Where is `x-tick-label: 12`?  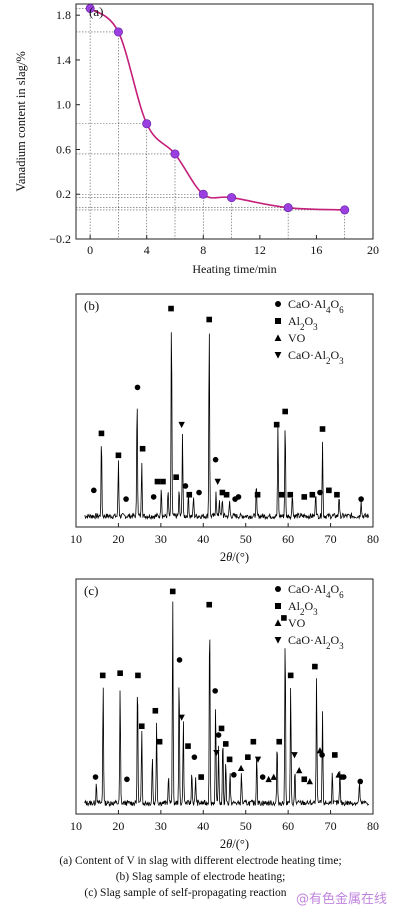 x-tick-label: 12 is located at coordinates (260, 250).